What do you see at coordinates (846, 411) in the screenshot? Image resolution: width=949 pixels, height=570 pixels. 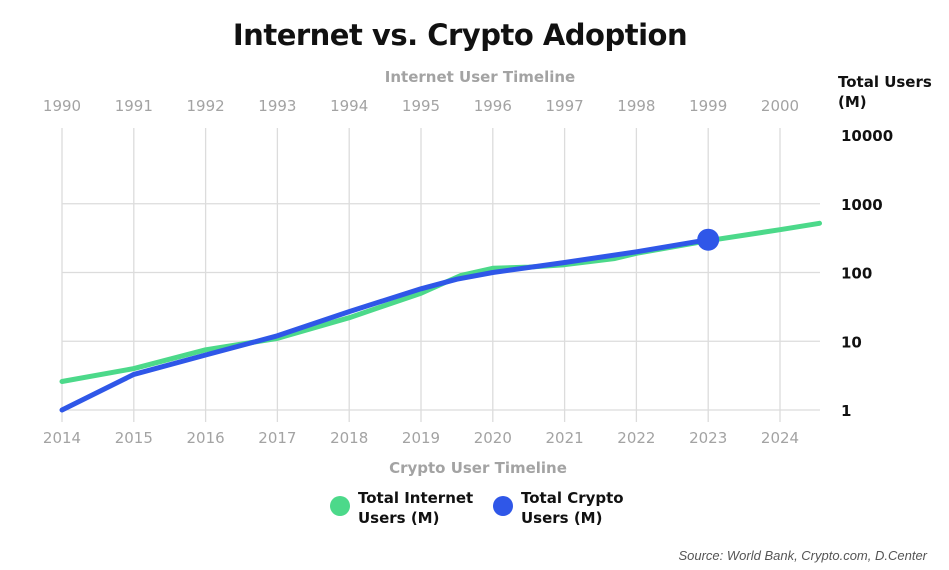 I see `y-tick-label: 1` at bounding box center [846, 411].